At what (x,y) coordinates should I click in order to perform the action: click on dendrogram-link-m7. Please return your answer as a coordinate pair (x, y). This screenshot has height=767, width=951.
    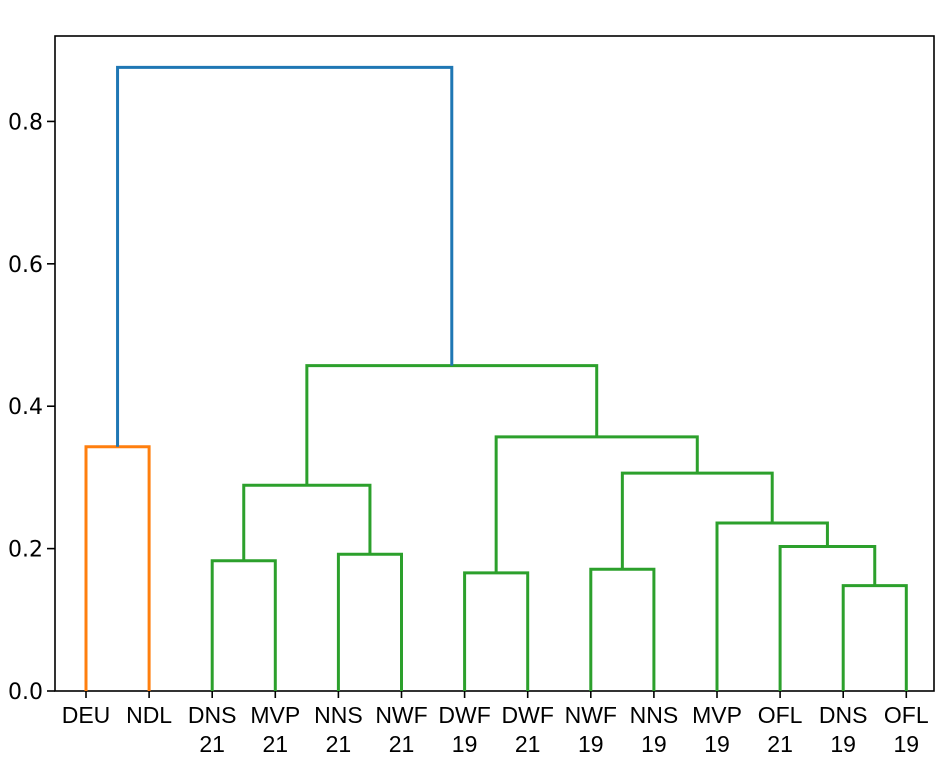
    Looking at the image, I should click on (827, 617).